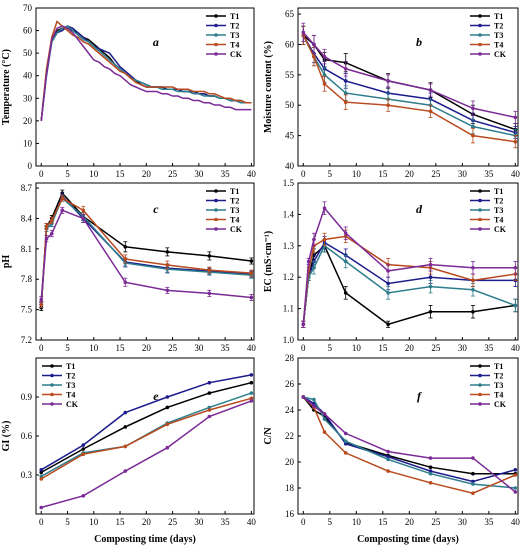  I want to click on series-ck, so click(146, 454).